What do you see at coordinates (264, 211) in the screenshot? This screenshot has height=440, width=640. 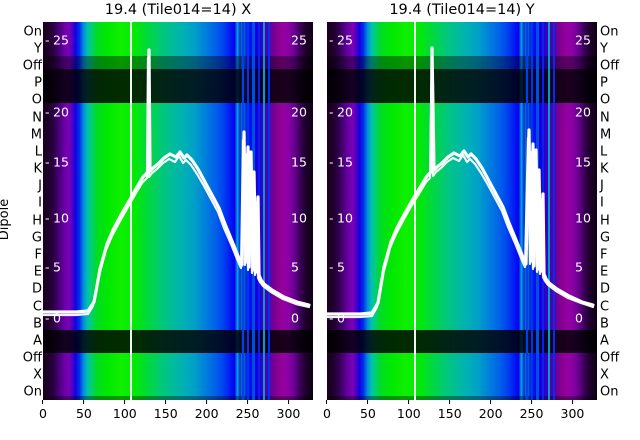 I see `heatmap-vline-cluster-e` at bounding box center [264, 211].